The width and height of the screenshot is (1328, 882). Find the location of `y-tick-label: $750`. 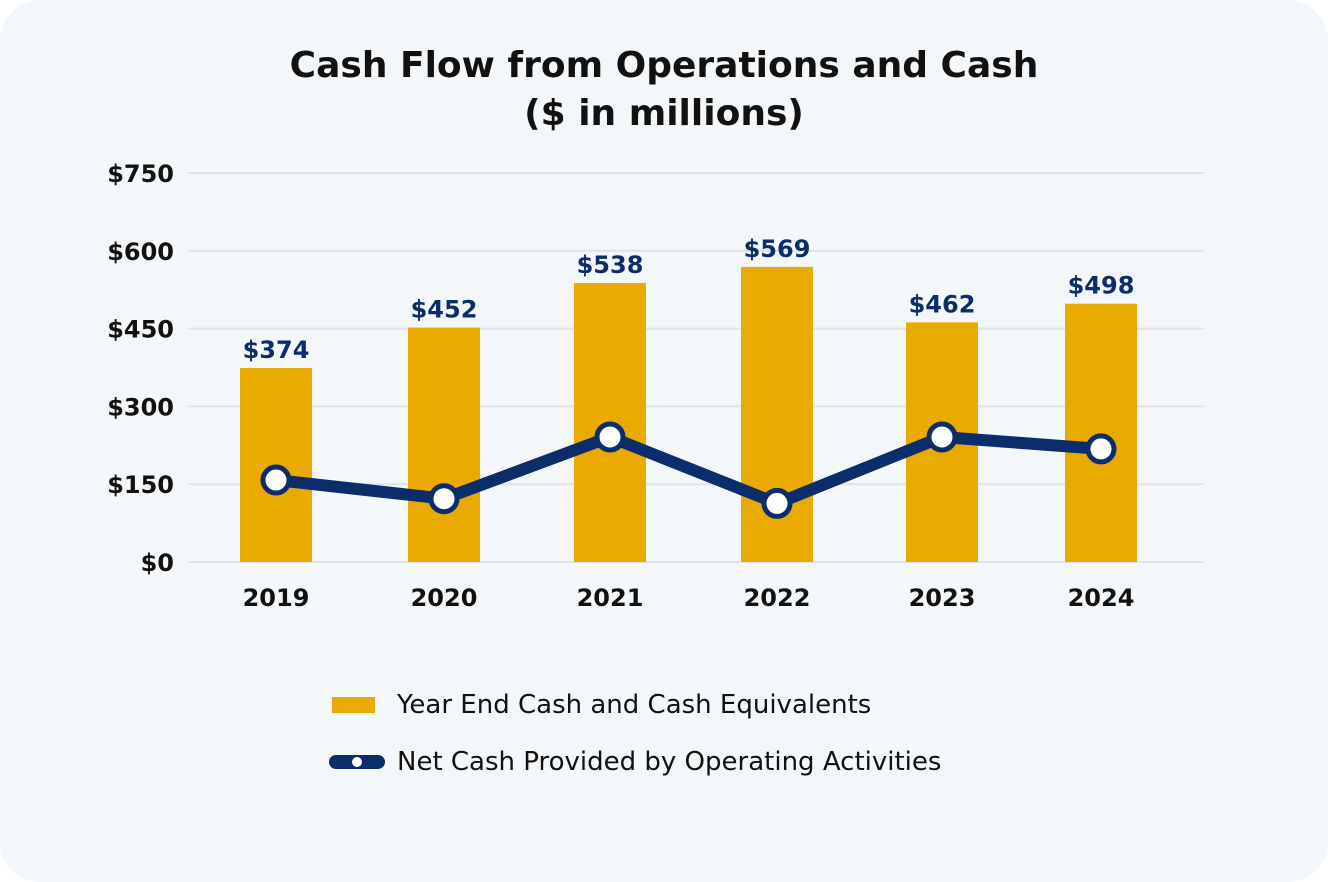

y-tick-label: $750 is located at coordinates (140, 174).